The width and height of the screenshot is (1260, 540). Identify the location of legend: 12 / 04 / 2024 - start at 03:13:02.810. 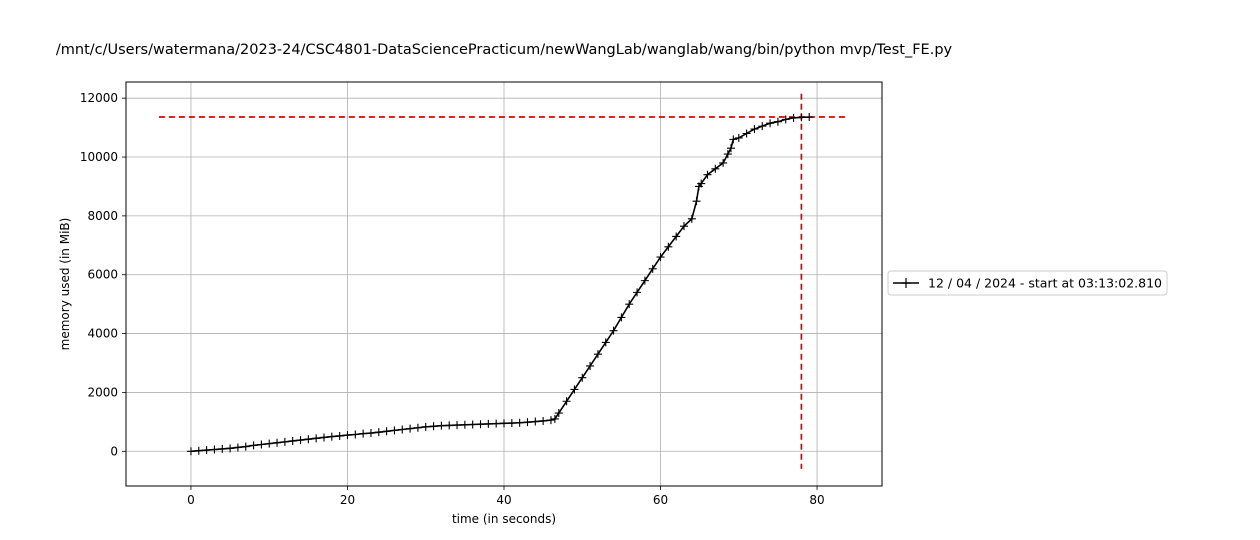
(1027, 283).